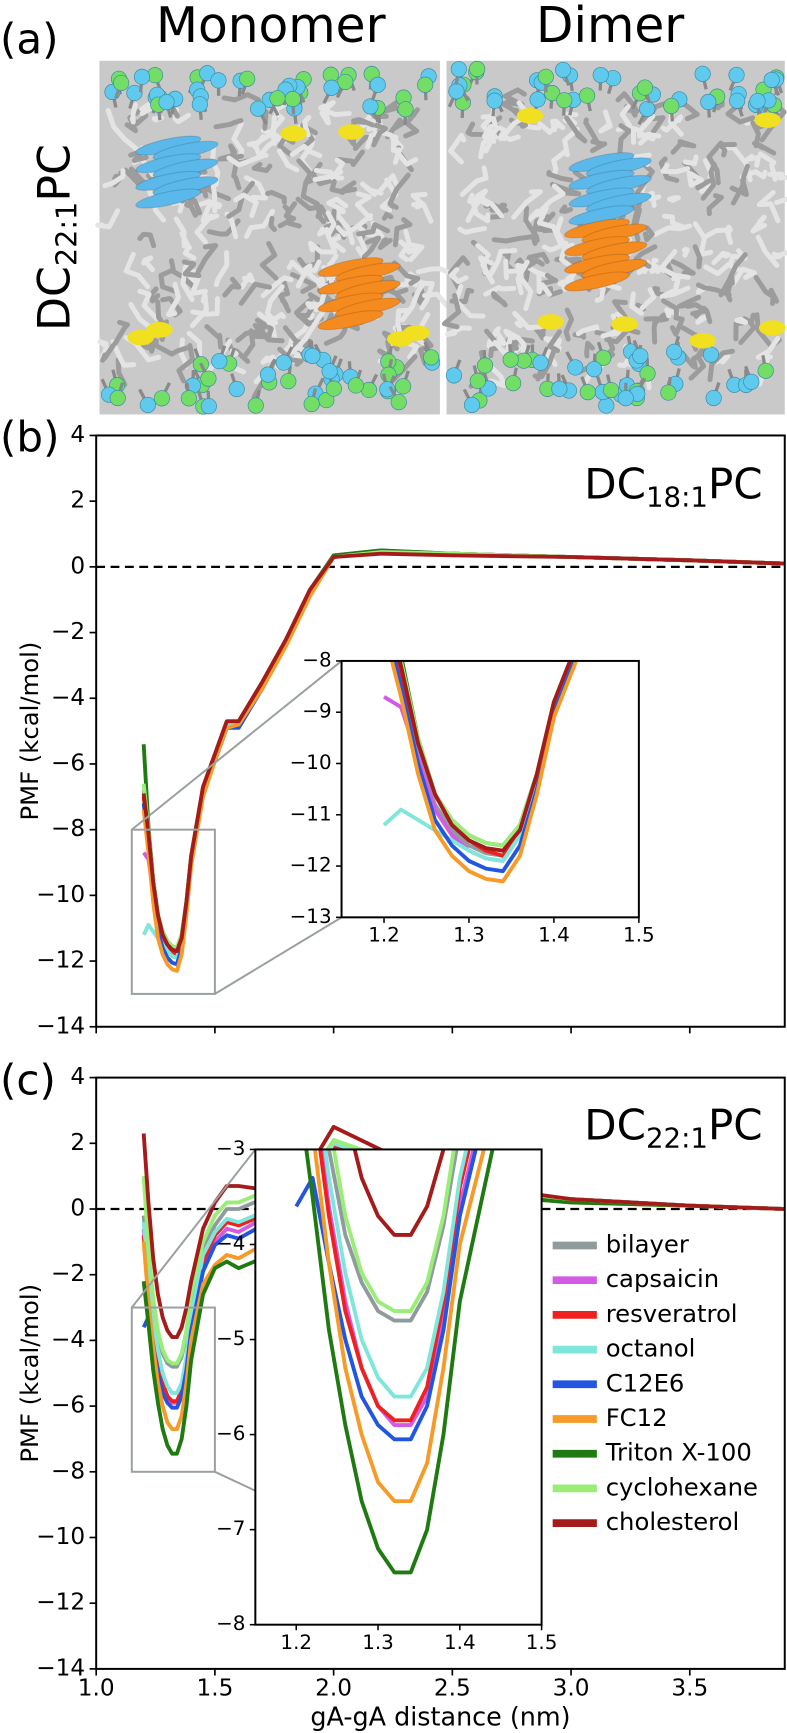 Image resolution: width=787 pixels, height=1733 pixels. I want to click on inset-y-tick-label: −8, so click(316, 659).